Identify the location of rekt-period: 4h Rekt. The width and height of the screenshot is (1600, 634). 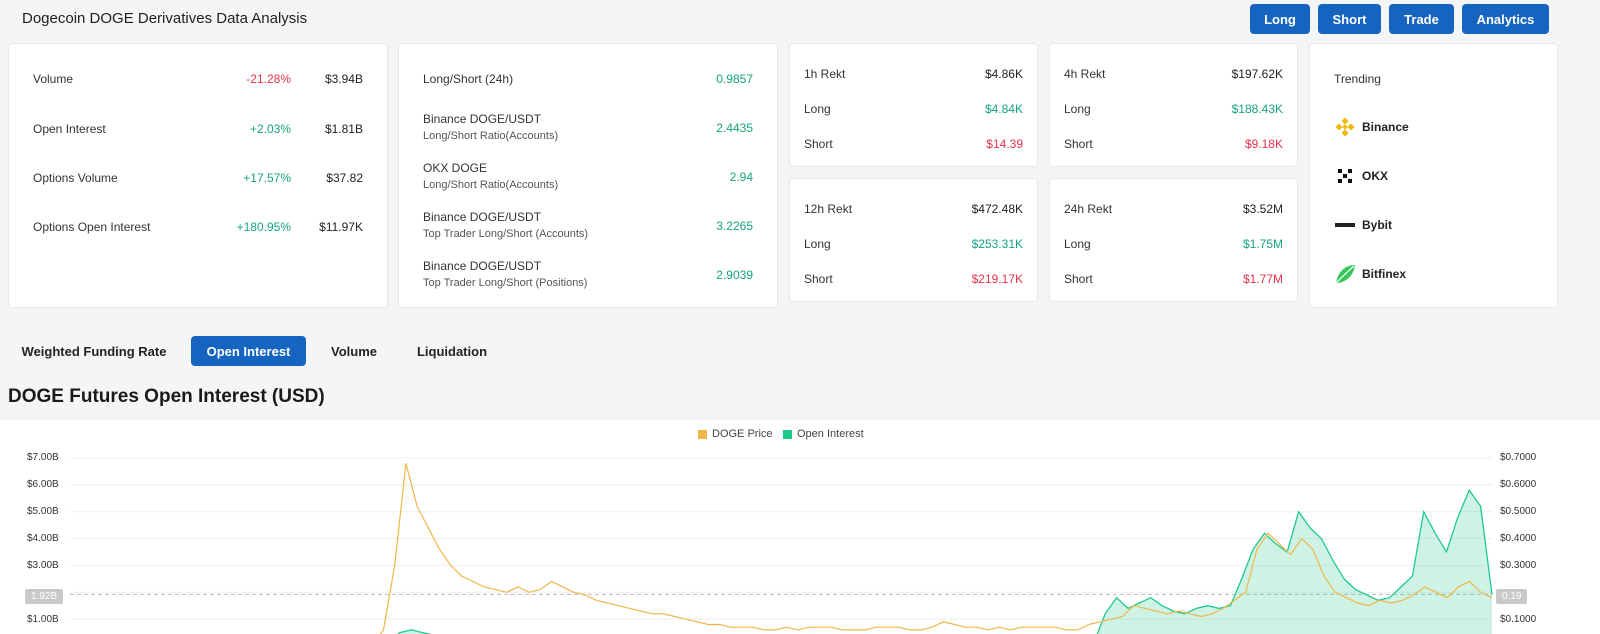
(1085, 74).